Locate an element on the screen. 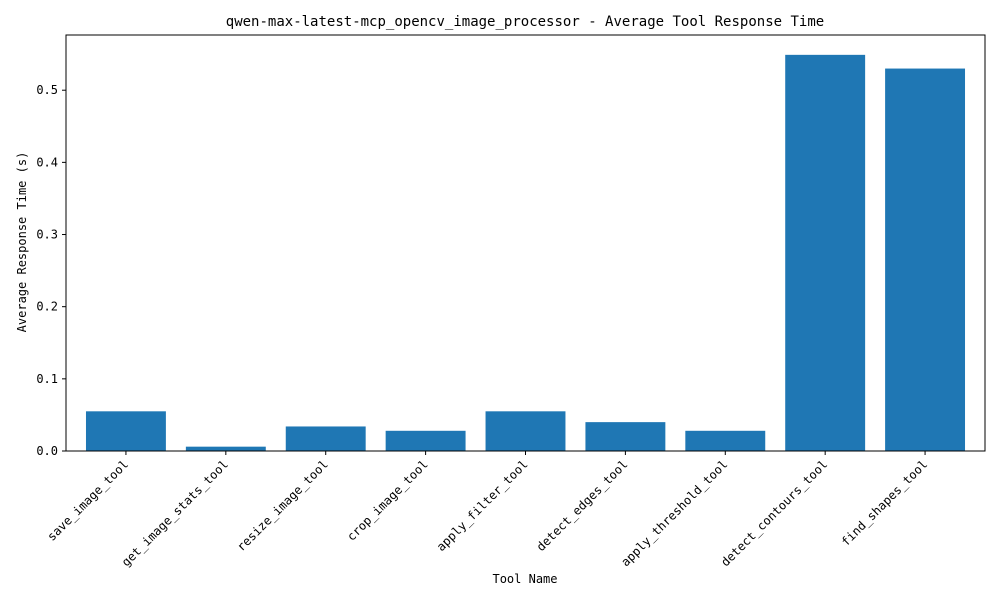  bar-detect-contours-tool is located at coordinates (825, 253).